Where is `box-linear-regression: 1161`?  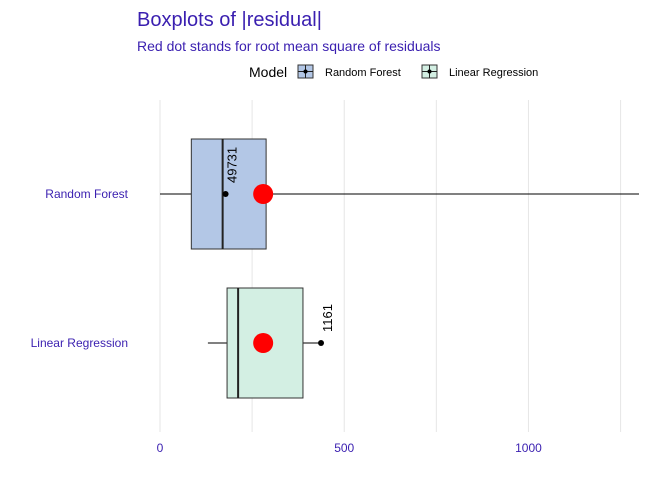 box-linear-regression: 1161 is located at coordinates (271, 343).